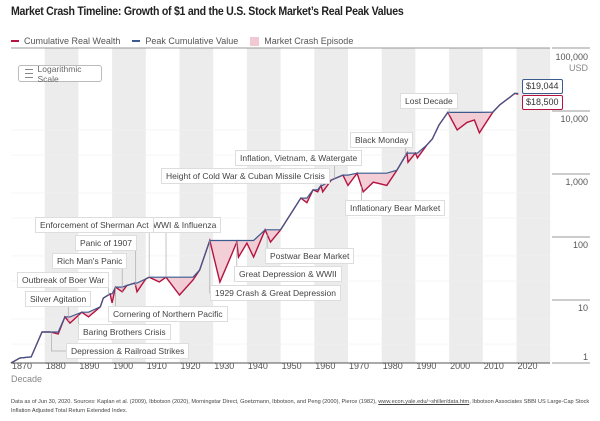  I want to click on legend-label: Cumulative Real Wealth, so click(72, 41).